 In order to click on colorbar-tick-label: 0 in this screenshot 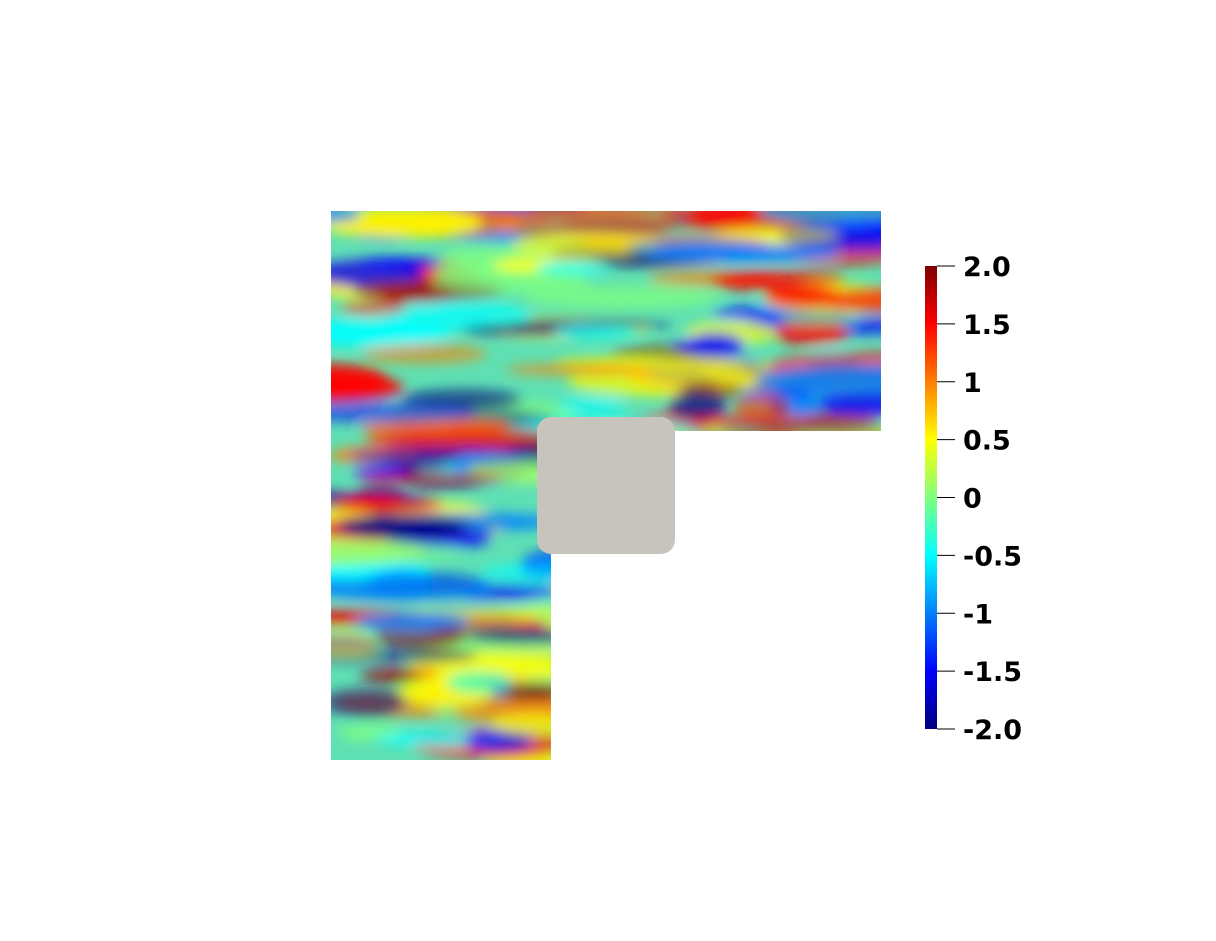, I will do `click(972, 499)`.